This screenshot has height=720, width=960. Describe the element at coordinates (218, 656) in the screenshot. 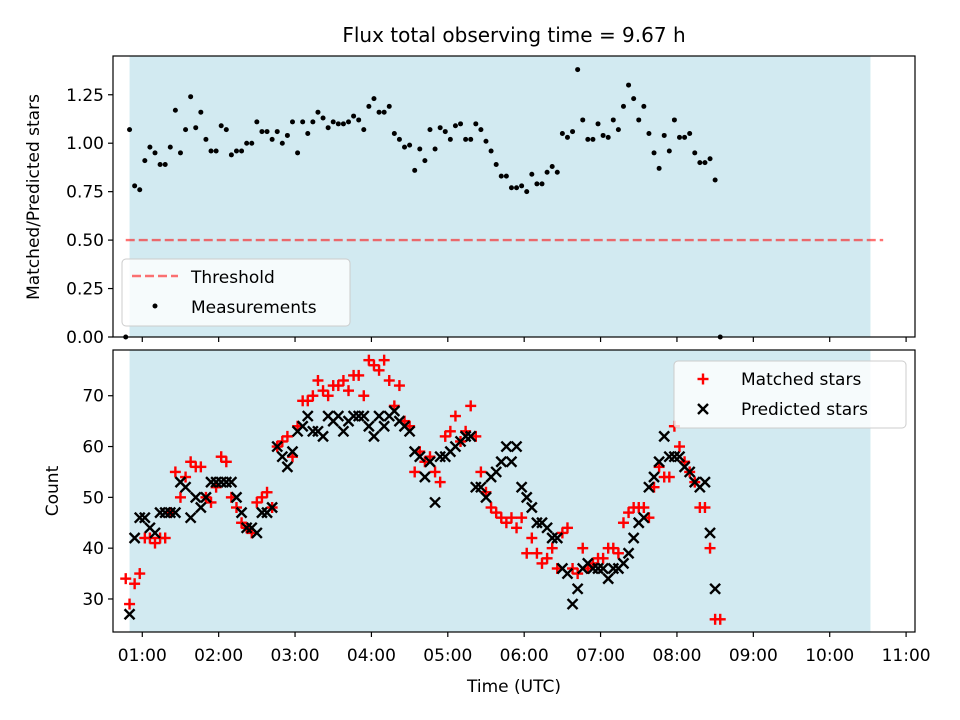

I see `bottom-x-tick-label: 02:00` at that location.